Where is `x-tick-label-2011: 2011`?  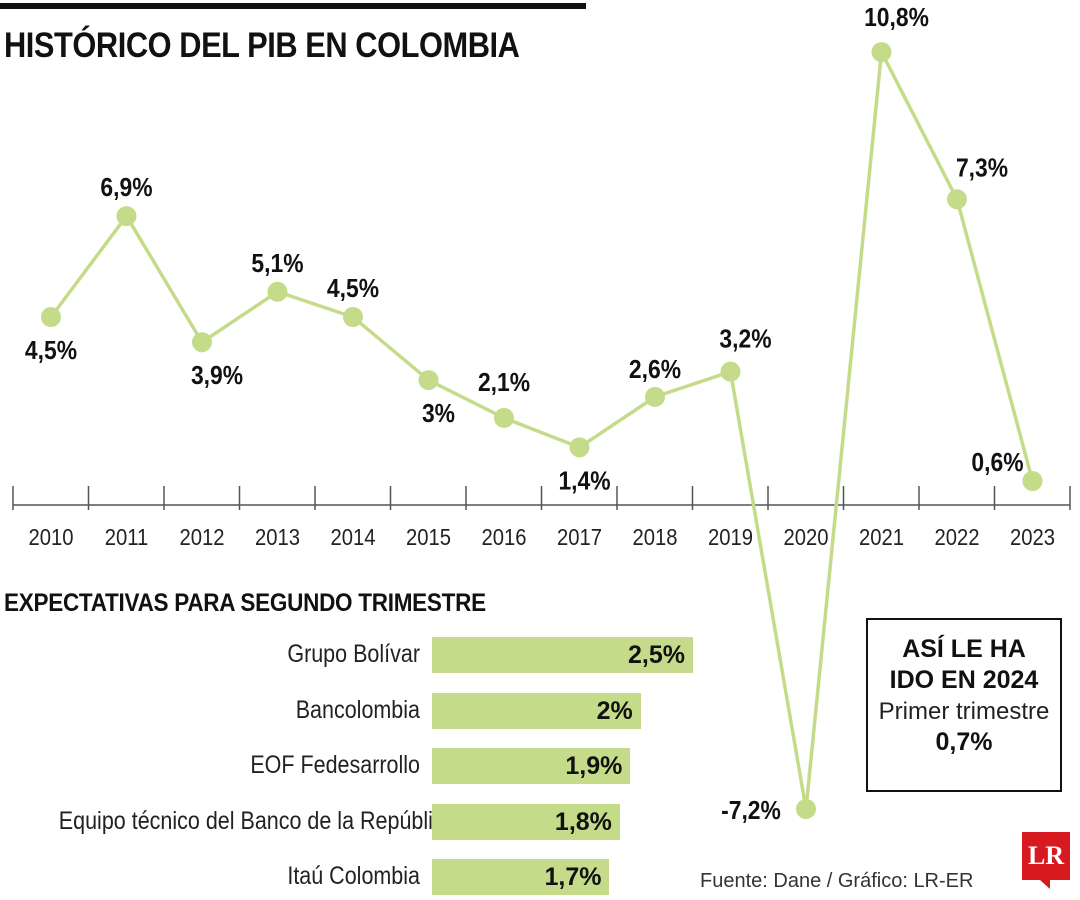
x-tick-label-2011: 2011 is located at coordinates (127, 537).